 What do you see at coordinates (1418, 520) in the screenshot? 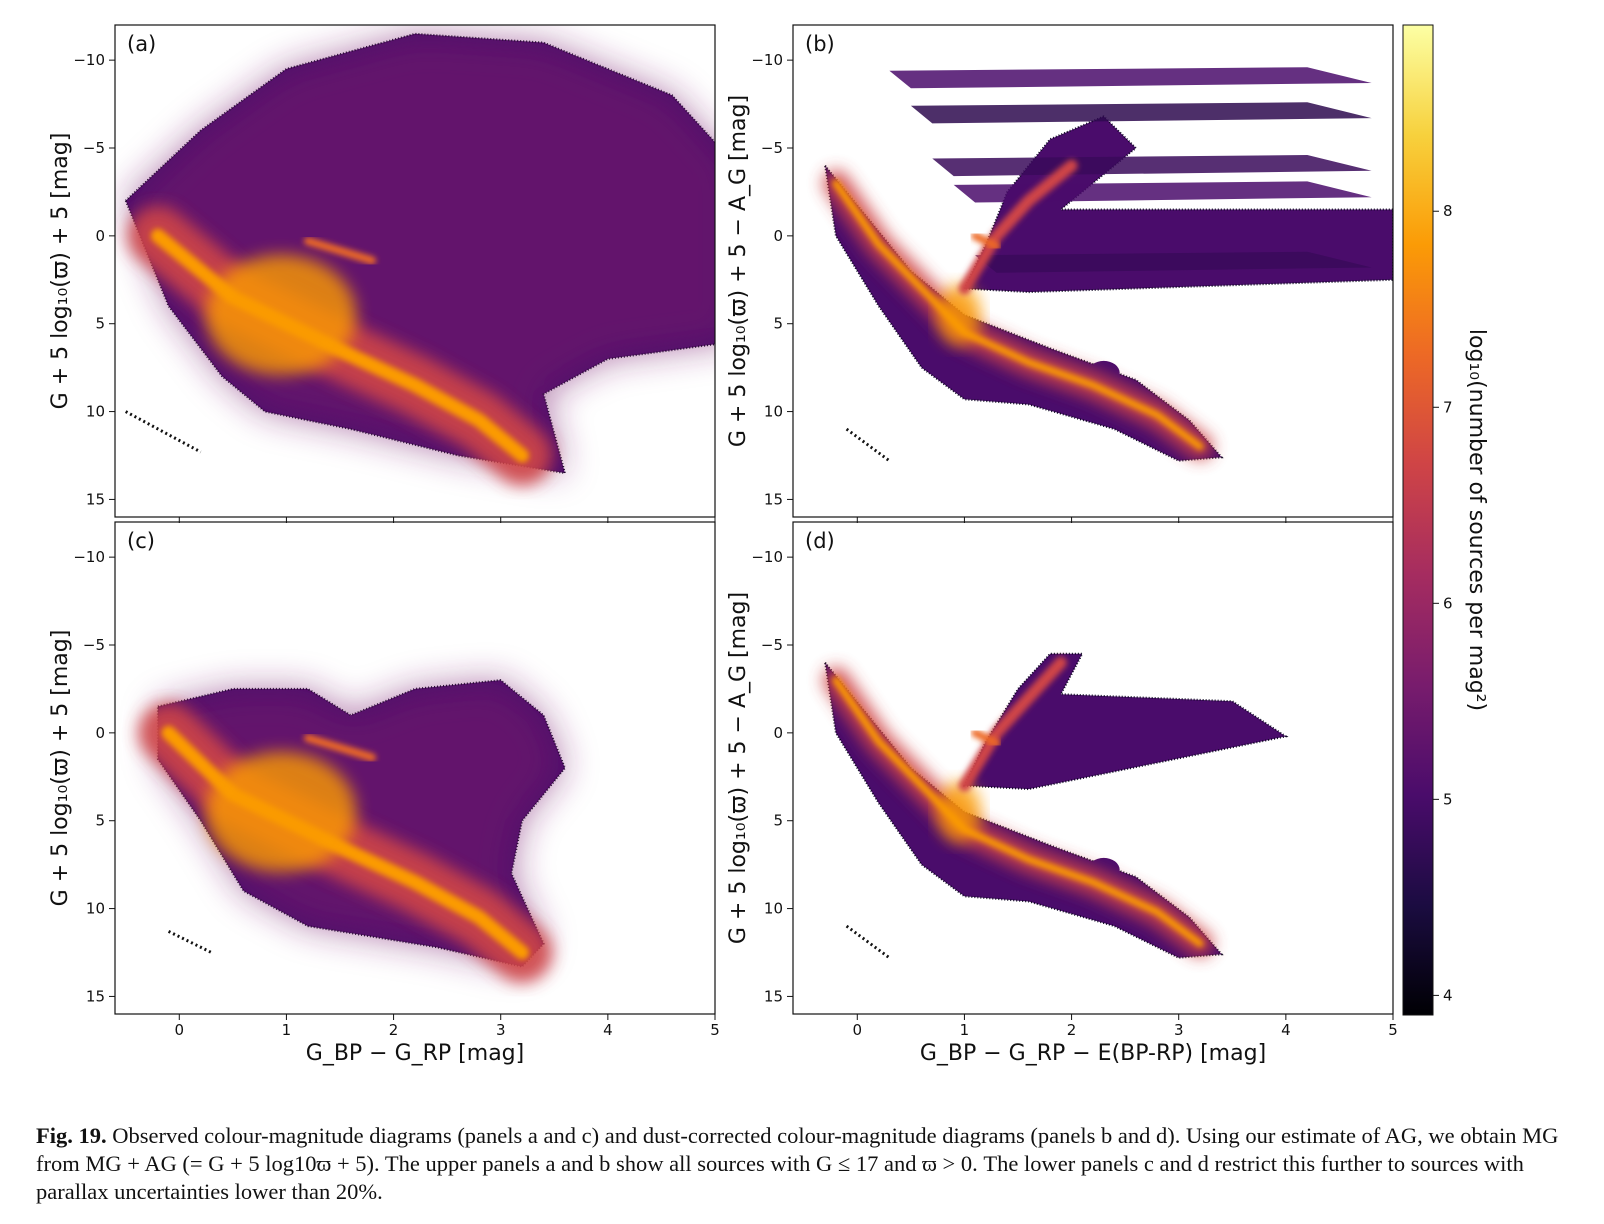
I see `colorbar-gradient` at bounding box center [1418, 520].